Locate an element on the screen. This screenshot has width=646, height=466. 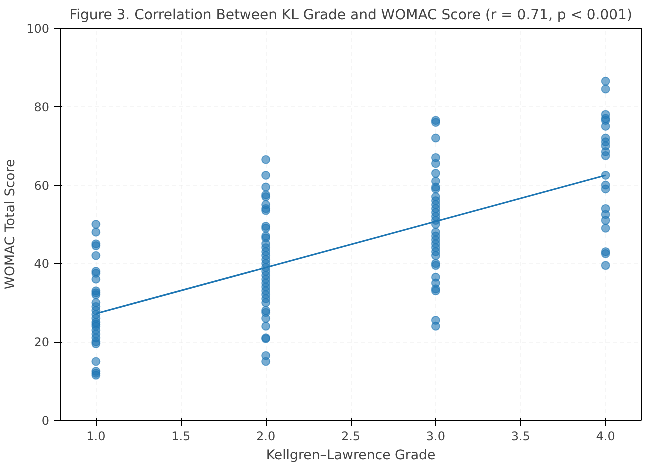
y-axis-title: WOMAC Total Score is located at coordinates (11, 224).